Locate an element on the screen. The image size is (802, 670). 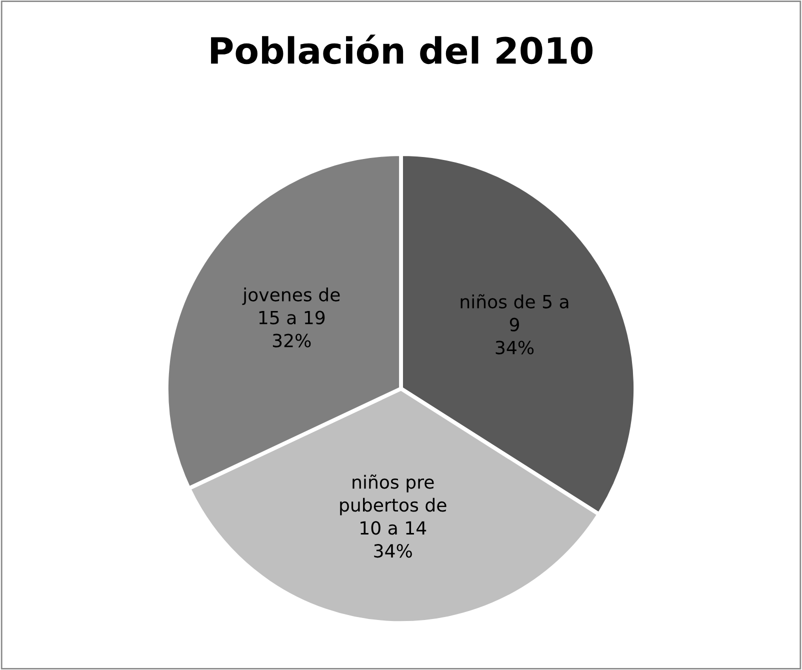
slice-label: jovenes de 15 a 19 is located at coordinates (291, 305).